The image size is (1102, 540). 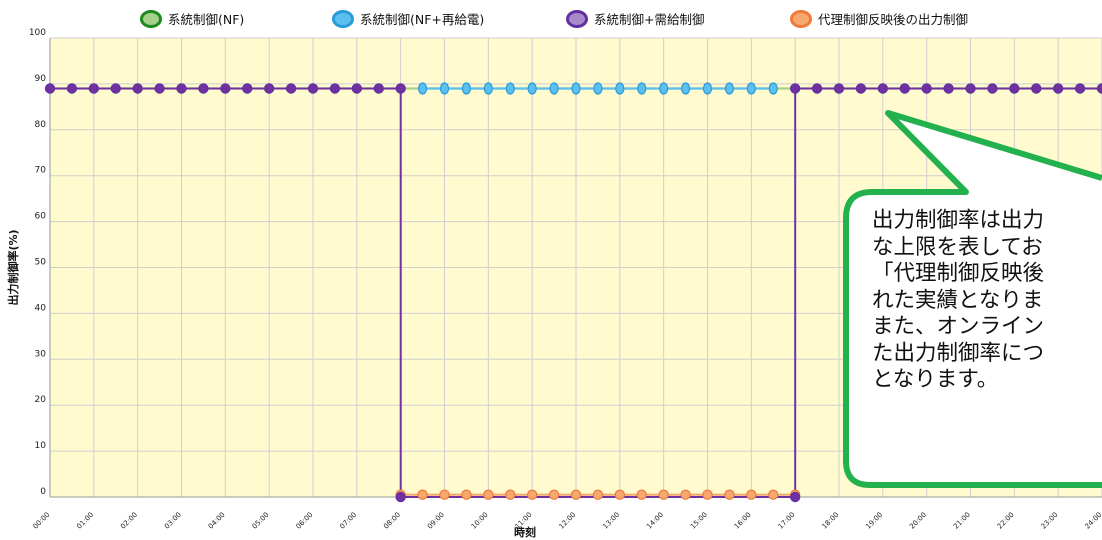 What do you see at coordinates (343, 18) in the screenshot?
I see `legend-swatch-nf-redispatch` at bounding box center [343, 18].